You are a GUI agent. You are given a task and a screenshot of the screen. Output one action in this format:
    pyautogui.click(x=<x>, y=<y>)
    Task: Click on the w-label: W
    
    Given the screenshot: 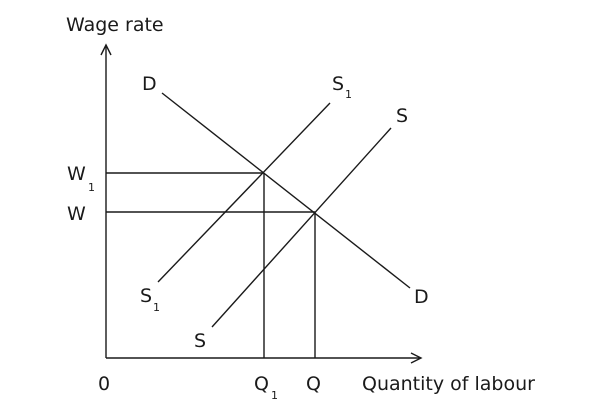 What is the action you would take?
    pyautogui.click(x=76, y=214)
    